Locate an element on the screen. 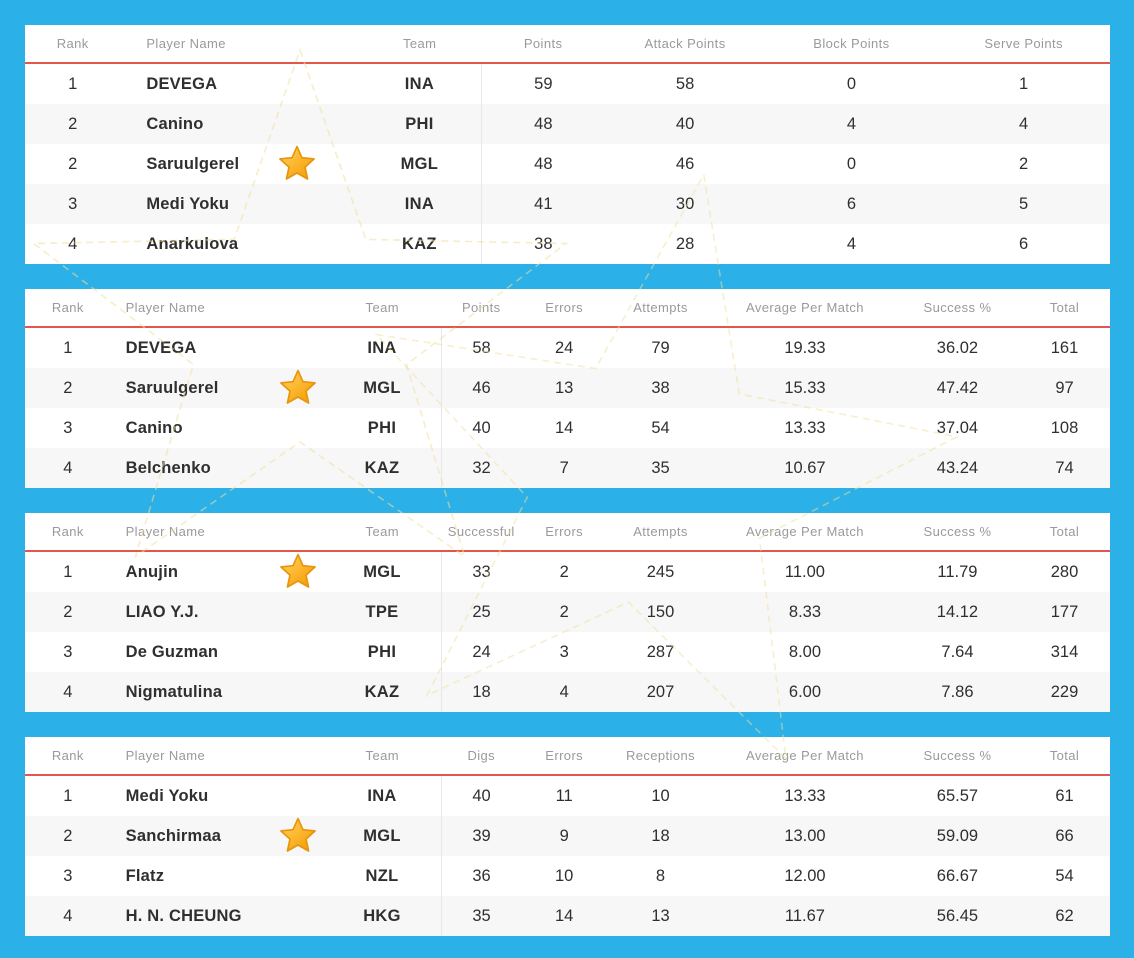 Image resolution: width=1134 pixels, height=958 pixels. stat-cell: 97 is located at coordinates (1064, 387).